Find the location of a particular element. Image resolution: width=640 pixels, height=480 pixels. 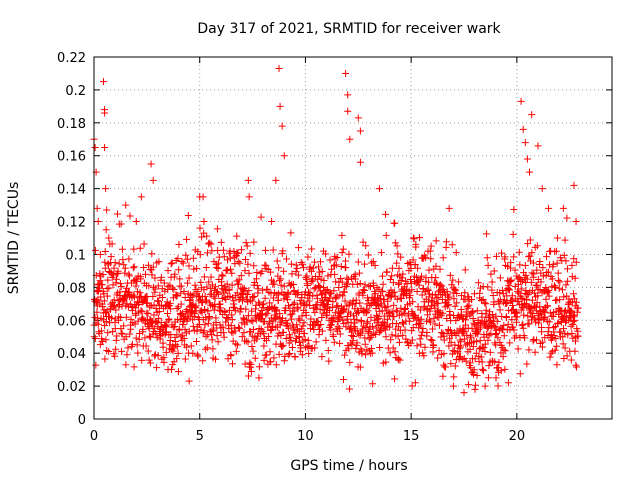

x-tick-label: 0 is located at coordinates (94, 436).